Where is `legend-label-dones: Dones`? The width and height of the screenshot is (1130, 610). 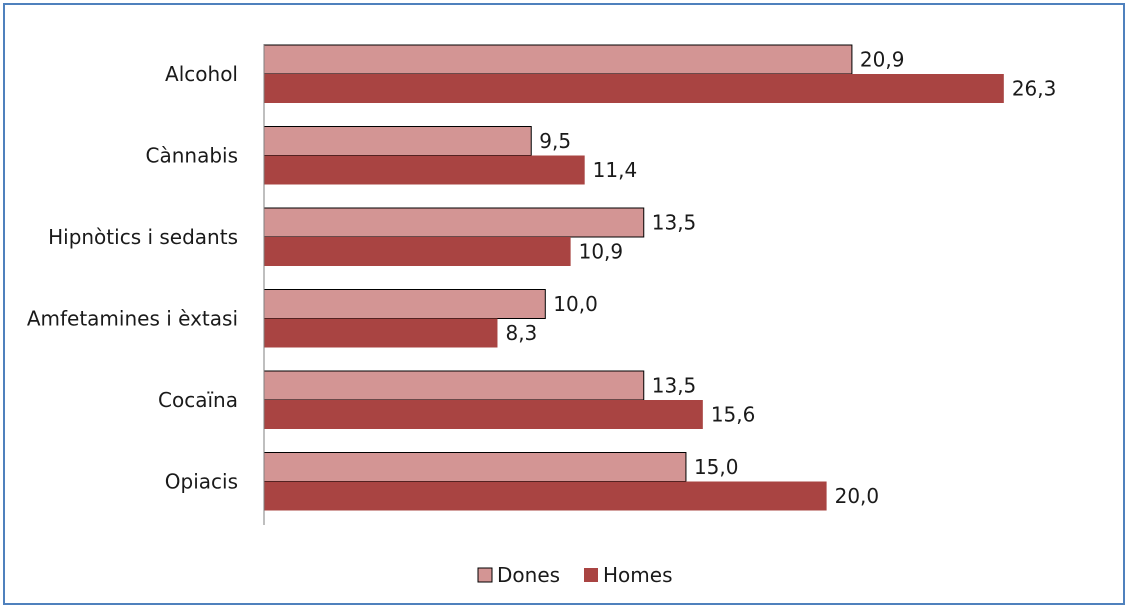
legend-label-dones: Dones is located at coordinates (528, 575).